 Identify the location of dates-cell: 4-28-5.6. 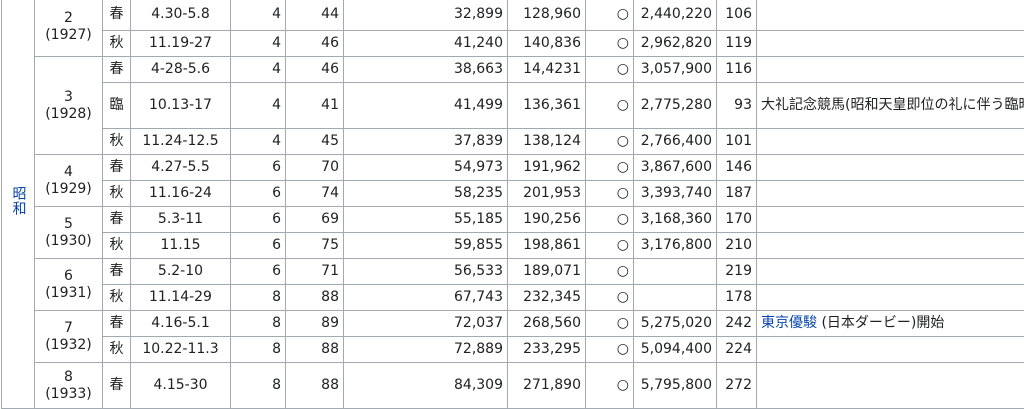
(181, 70).